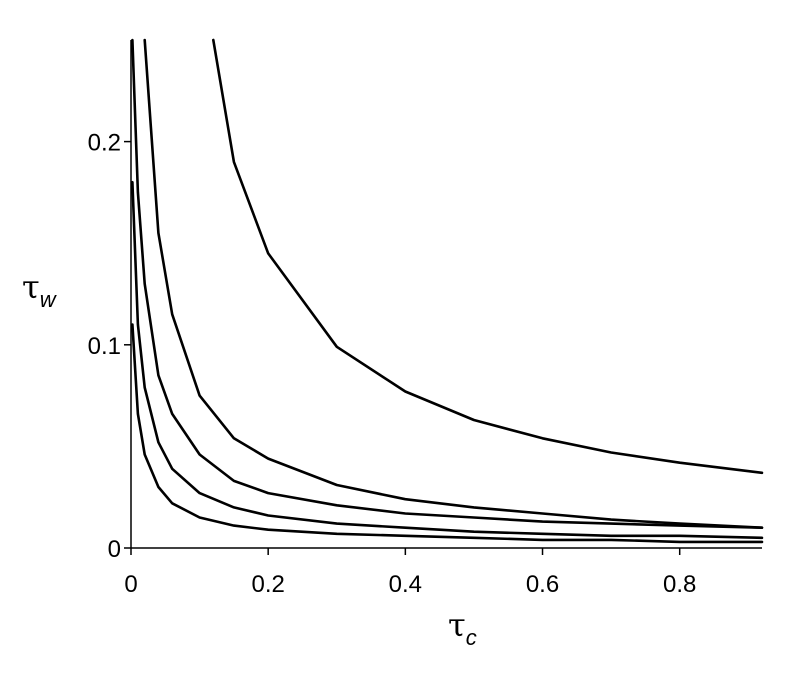  I want to click on x-tick-label: 0.4, so click(405, 584).